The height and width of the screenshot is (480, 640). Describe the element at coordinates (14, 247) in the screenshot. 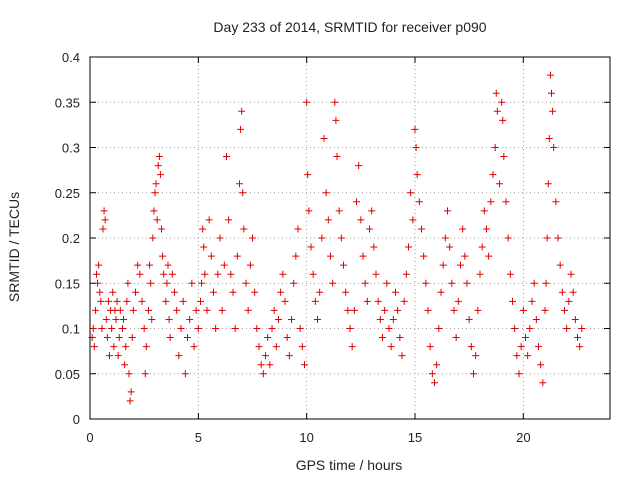

I see `y-axis-label: SRMTID / TECUs` at that location.